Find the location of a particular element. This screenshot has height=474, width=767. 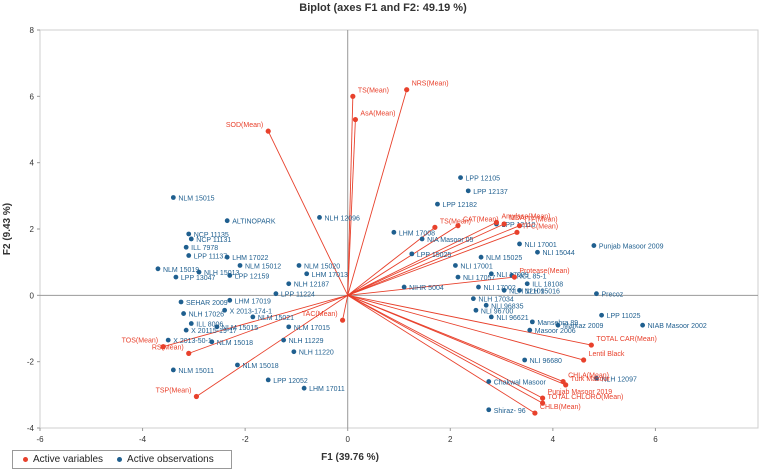

observation-label: ILL 7978 is located at coordinates (204, 248).